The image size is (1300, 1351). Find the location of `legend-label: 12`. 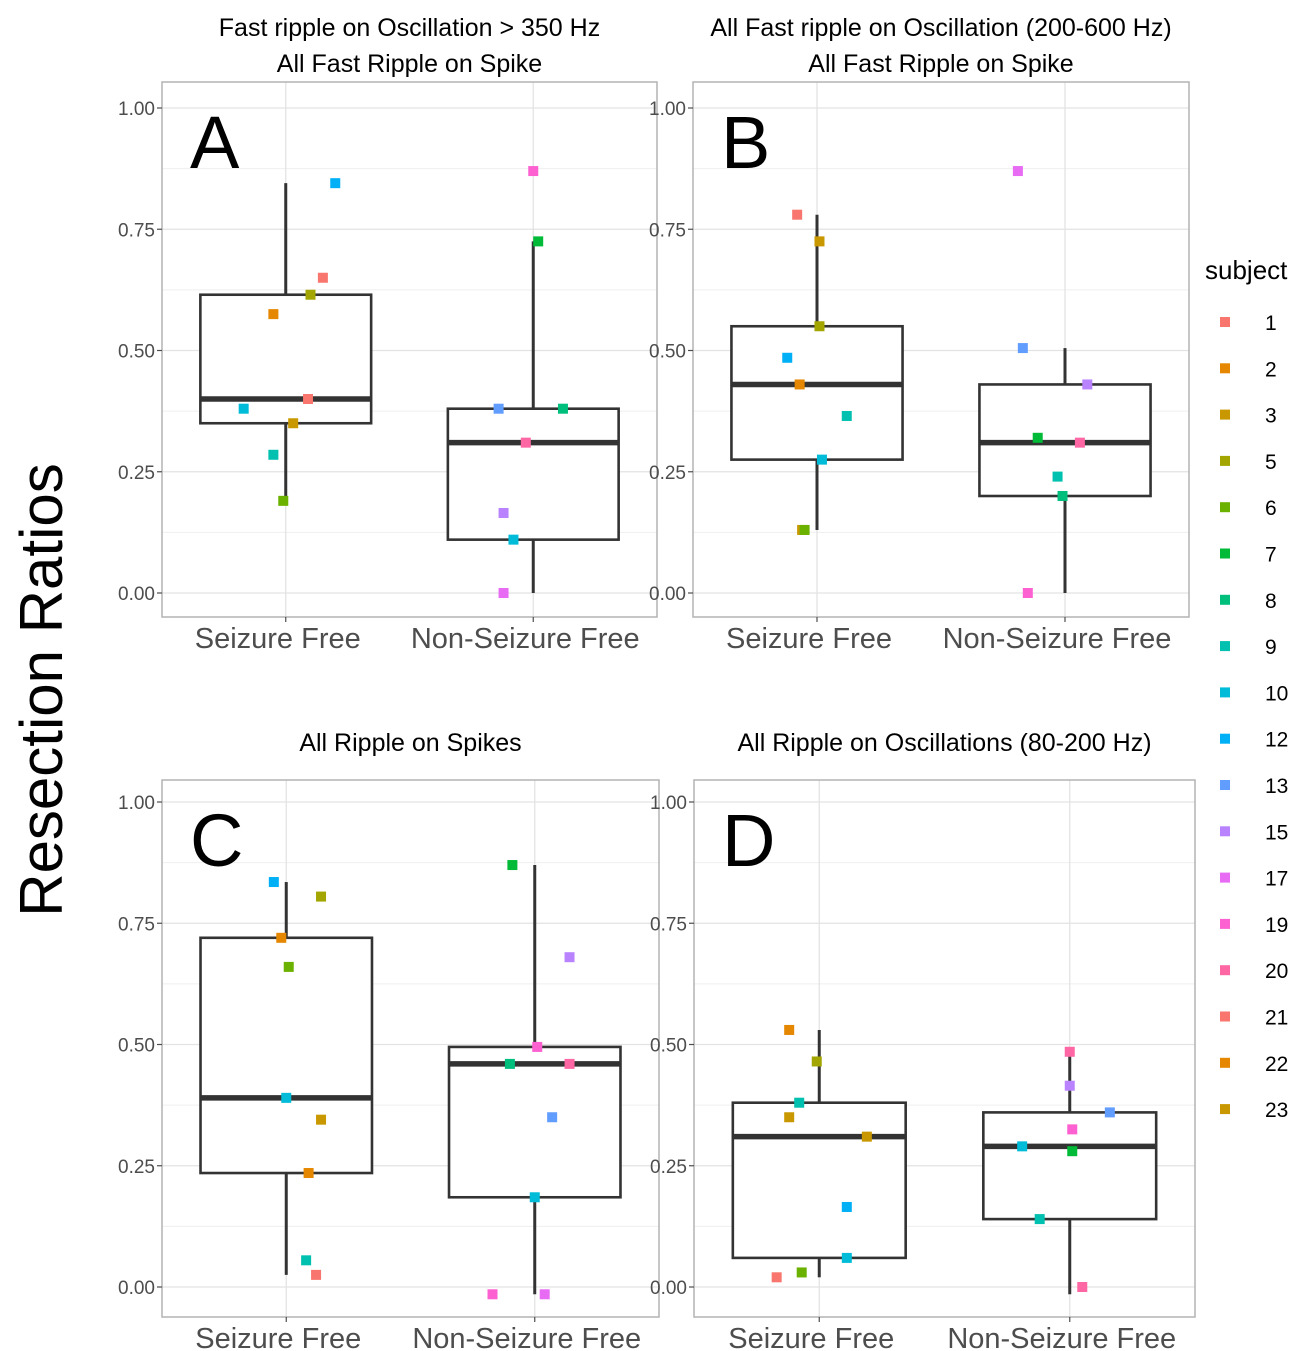

legend-label: 12 is located at coordinates (1276, 740).